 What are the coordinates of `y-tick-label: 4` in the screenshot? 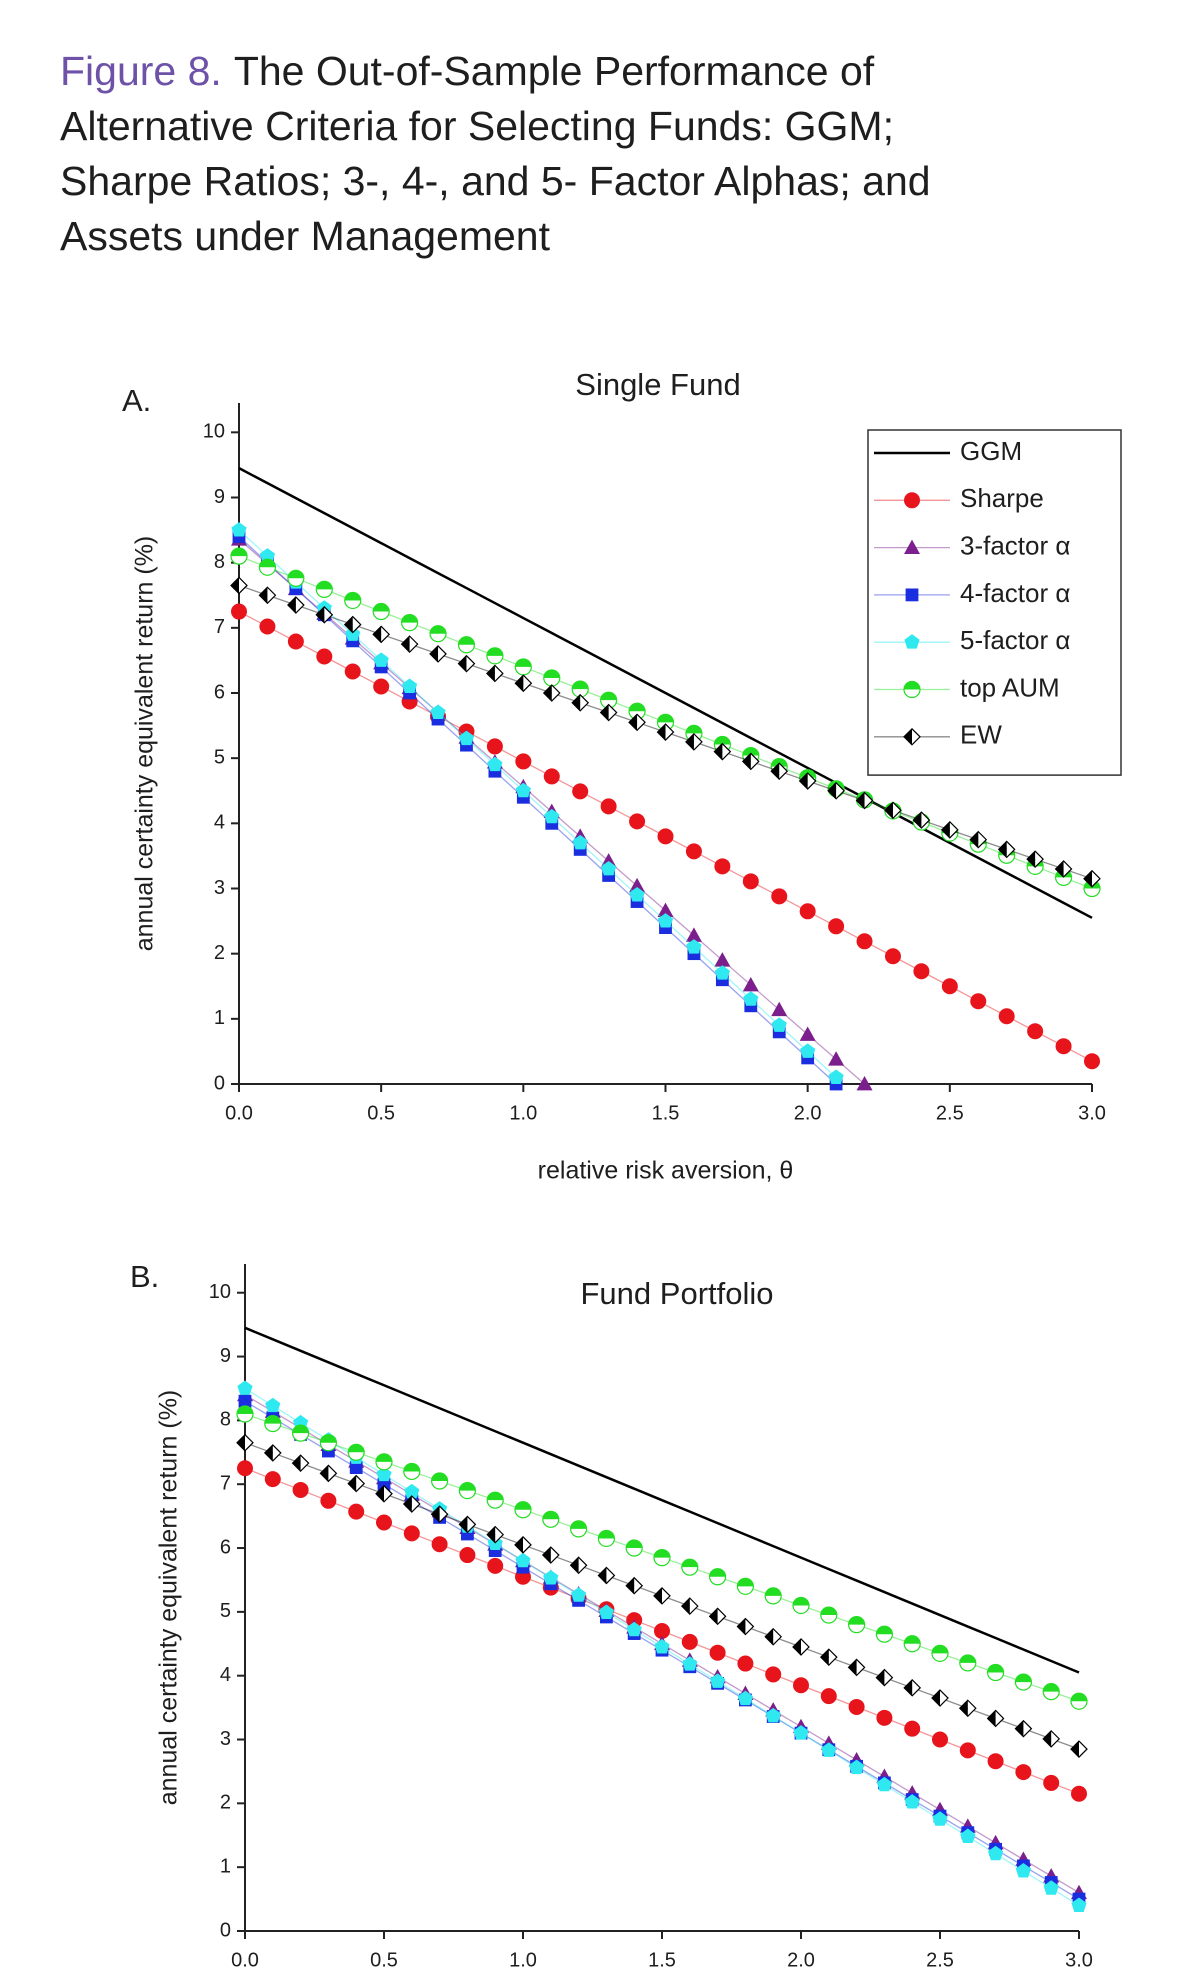 It's located at (225, 1675).